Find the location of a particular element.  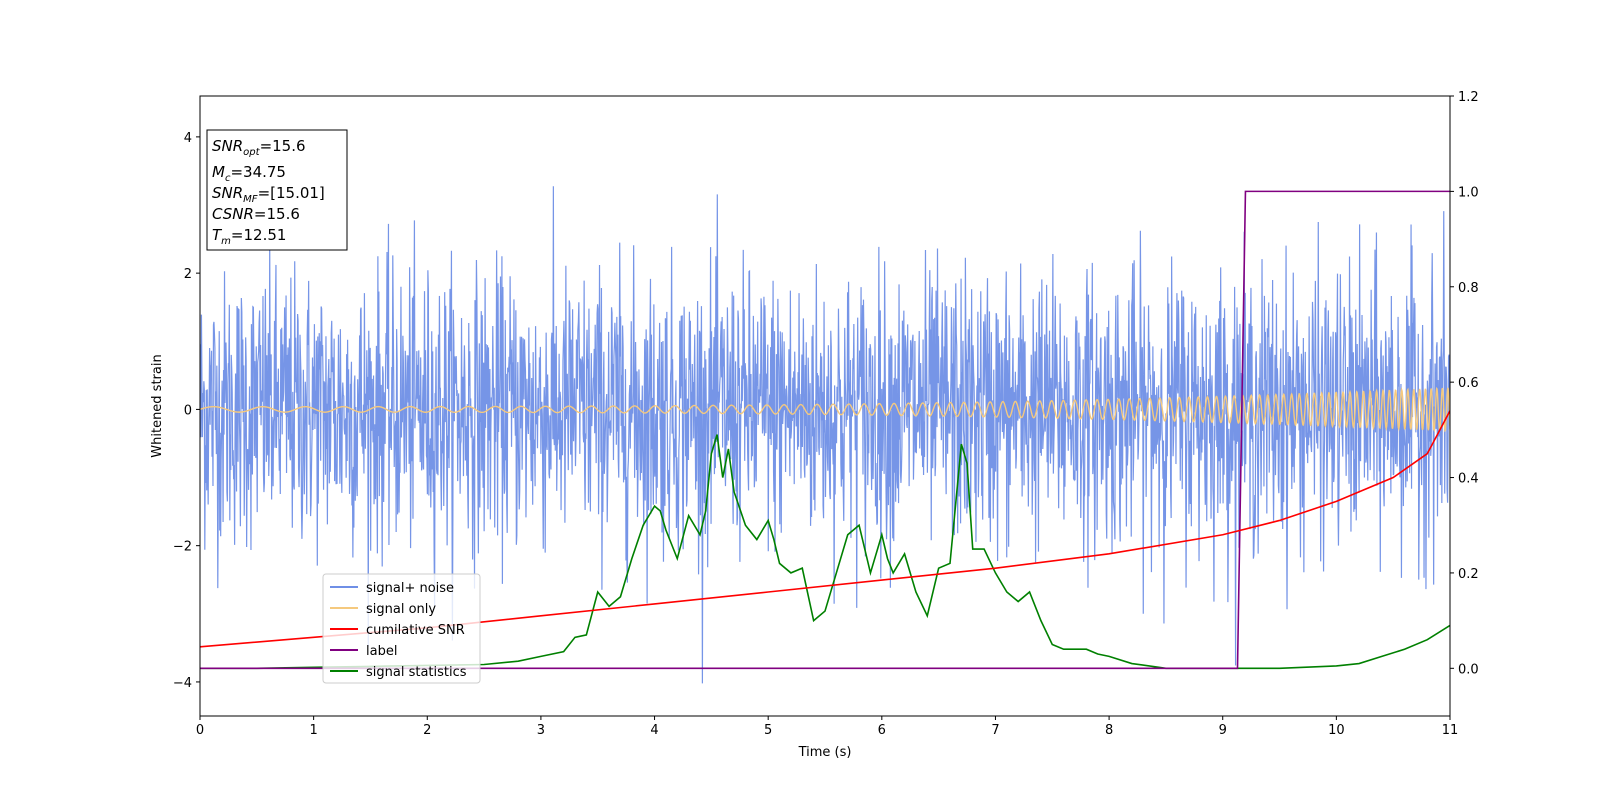

info-box-line: CSNR=15.6 is located at coordinates (256, 214).